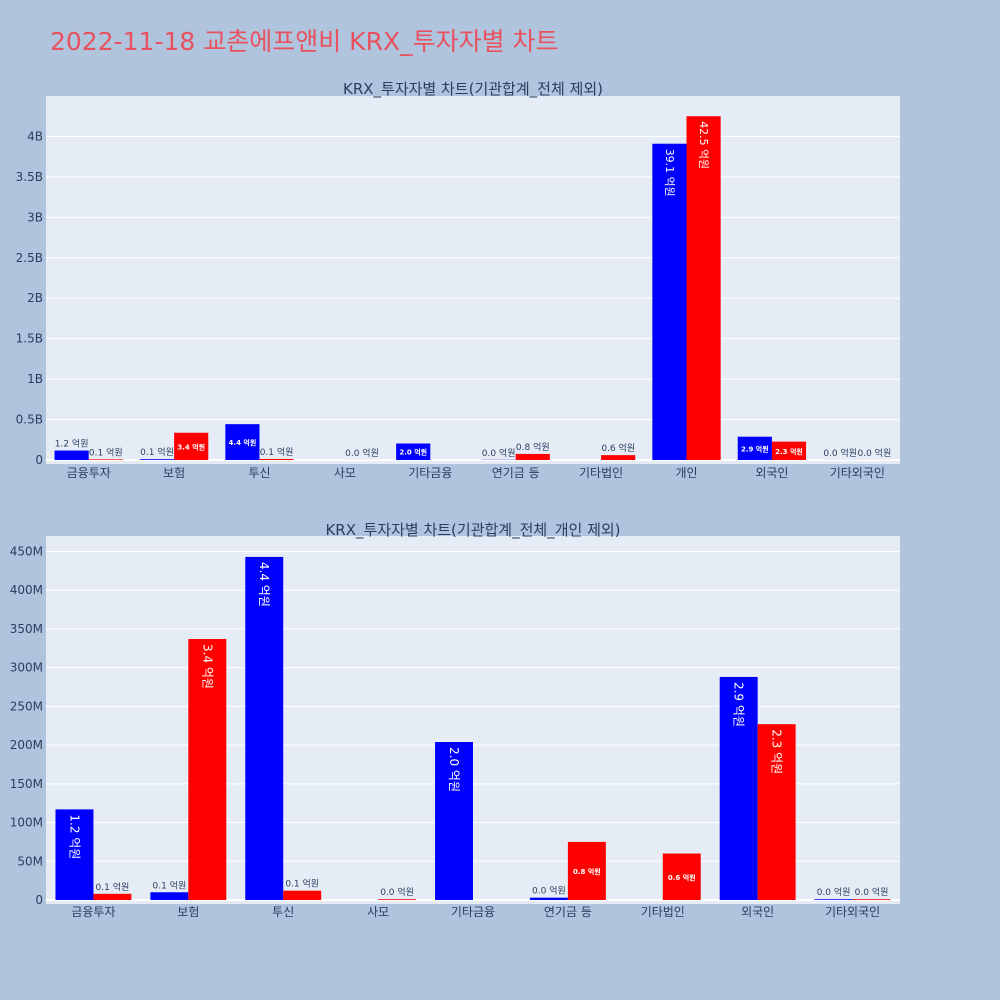 The image size is (1000, 1000). Describe the element at coordinates (29, 339) in the screenshot. I see `y-tick-label: 1.5B` at that location.